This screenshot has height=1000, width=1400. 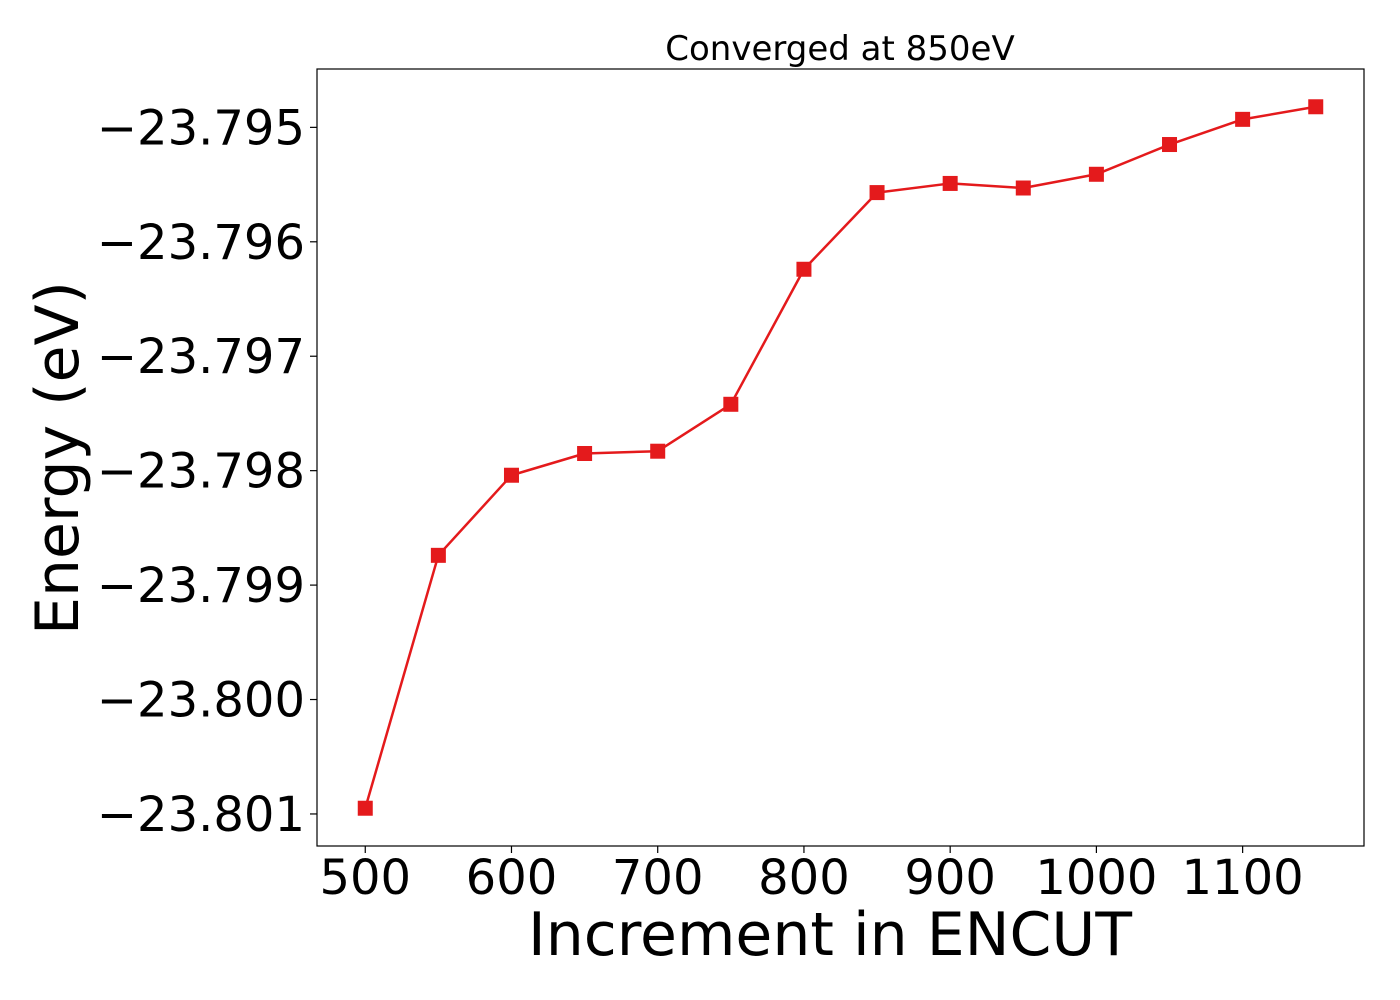 What do you see at coordinates (201, 472) in the screenshot?
I see `y-tick-label: −23.798` at bounding box center [201, 472].